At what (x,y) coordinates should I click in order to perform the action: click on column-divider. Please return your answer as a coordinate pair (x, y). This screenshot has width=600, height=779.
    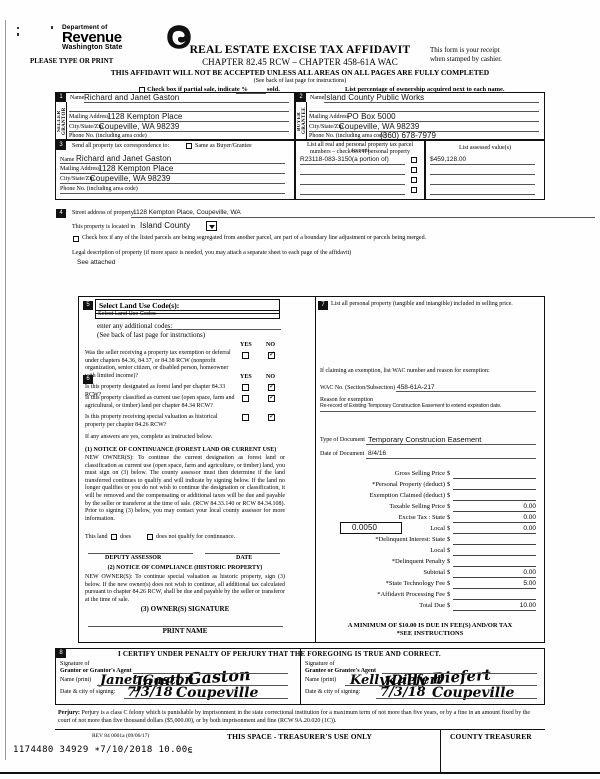
    Looking at the image, I should click on (315, 469).